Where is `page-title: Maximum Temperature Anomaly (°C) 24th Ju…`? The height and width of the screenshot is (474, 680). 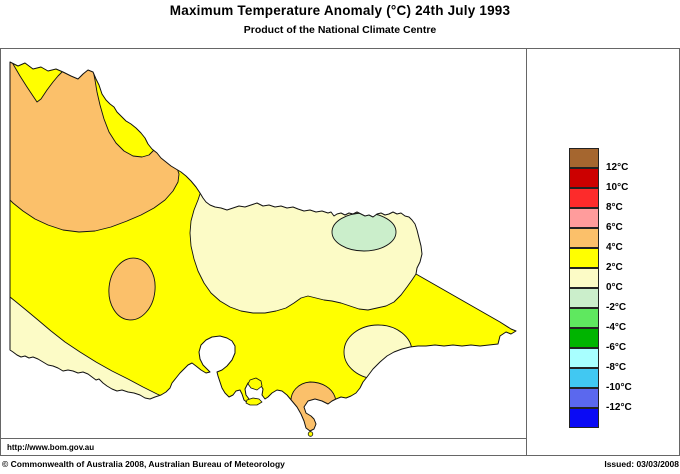
page-title: Maximum Temperature Anomaly (°C) 24th Ju… is located at coordinates (340, 10).